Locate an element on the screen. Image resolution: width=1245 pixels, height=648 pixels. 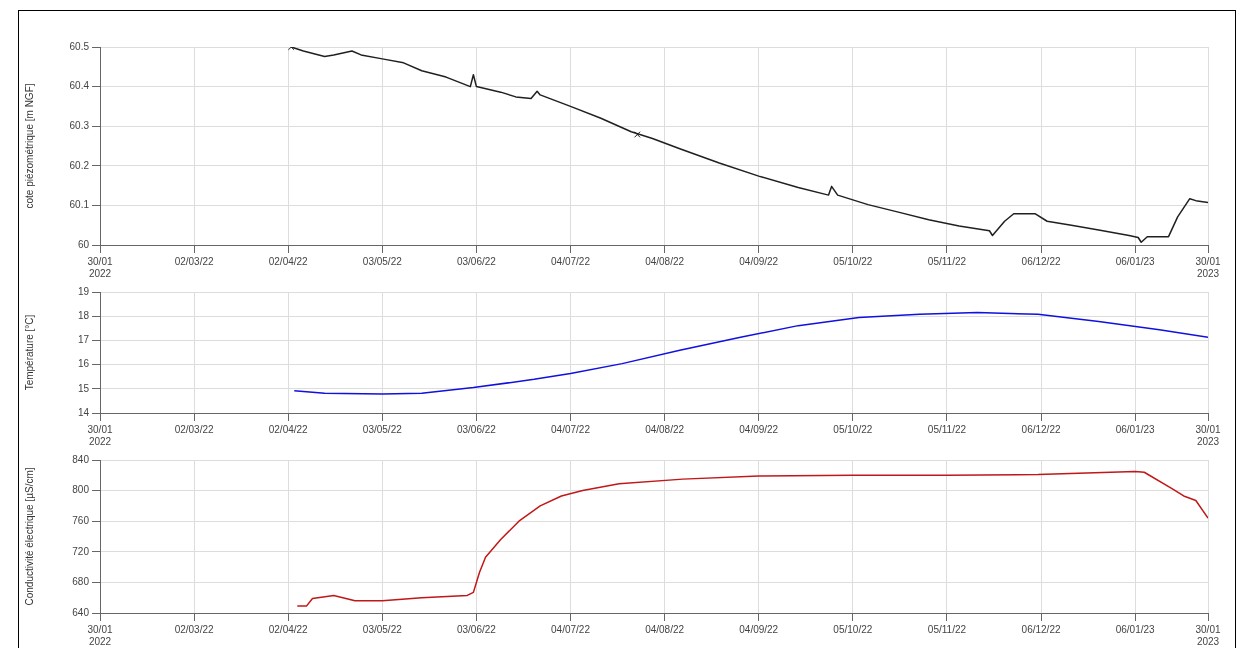
y-tick-label: 18 is located at coordinates (83, 315).